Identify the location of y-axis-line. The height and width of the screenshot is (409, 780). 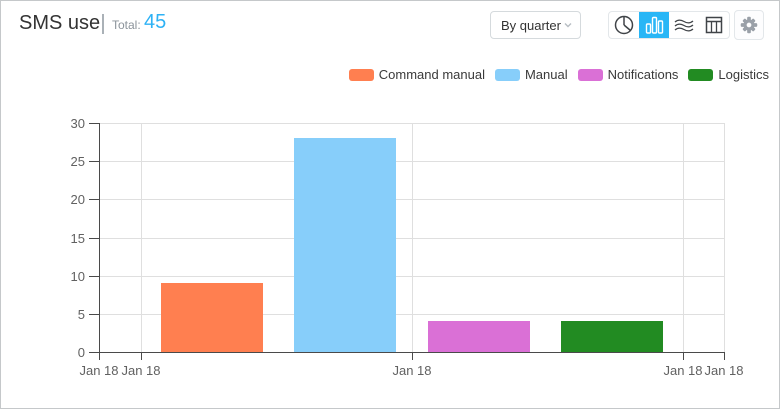
(99, 237).